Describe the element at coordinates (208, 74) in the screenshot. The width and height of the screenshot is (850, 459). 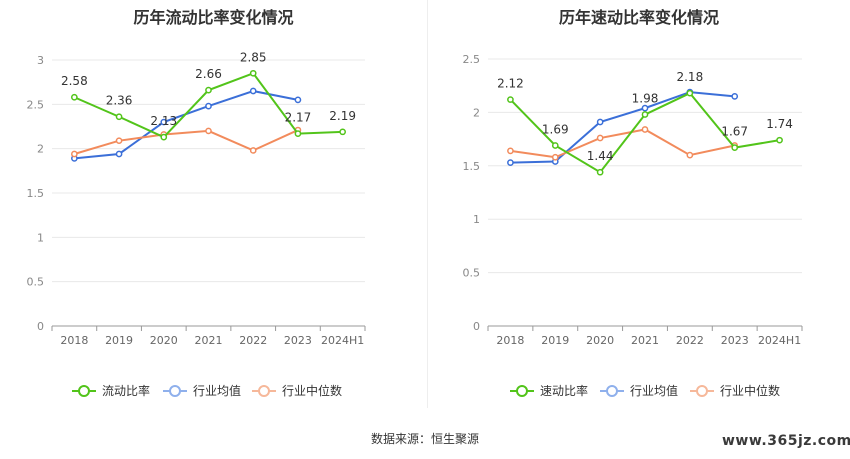
I see `data-label: 2.66` at that location.